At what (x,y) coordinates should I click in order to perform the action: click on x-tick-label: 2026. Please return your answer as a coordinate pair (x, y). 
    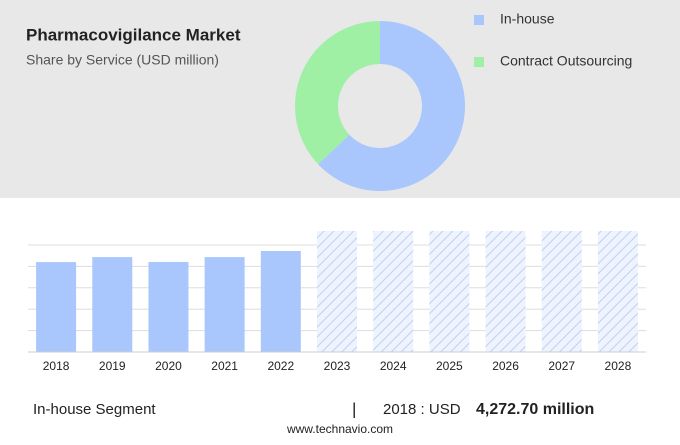
    Looking at the image, I should click on (505, 366).